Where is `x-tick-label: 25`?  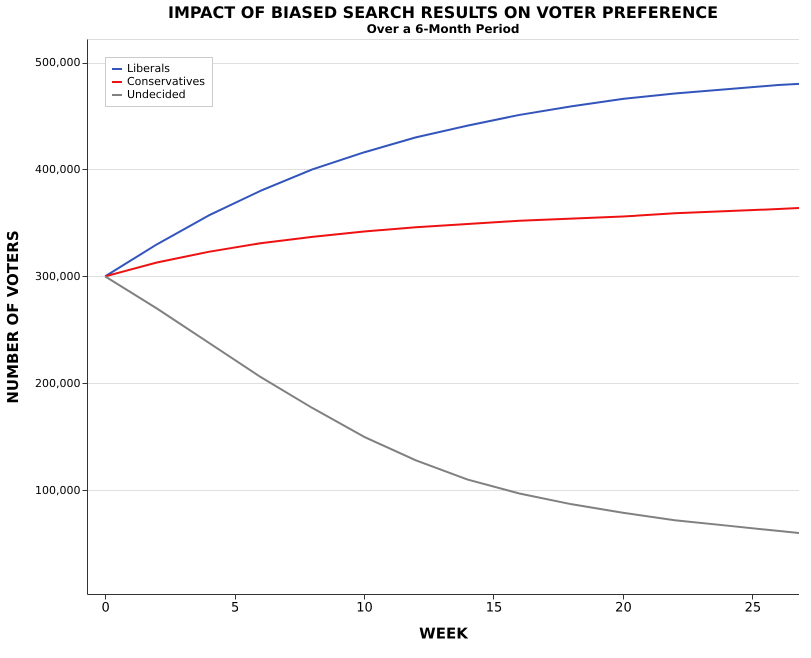
x-tick-label: 25 is located at coordinates (753, 608).